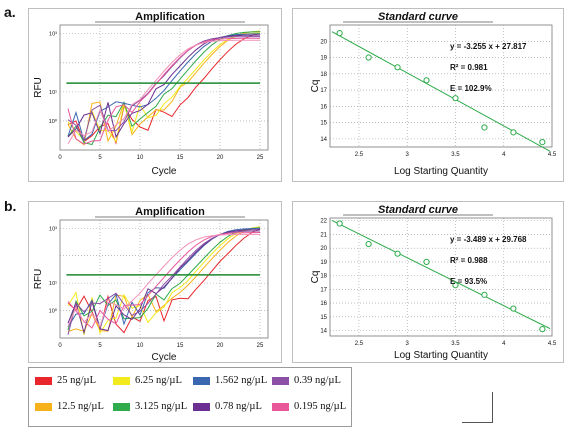 This screenshot has width=569, height=428. Describe the element at coordinates (317, 380) in the screenshot. I see `legend-label: 0.39 ng/µL` at that location.